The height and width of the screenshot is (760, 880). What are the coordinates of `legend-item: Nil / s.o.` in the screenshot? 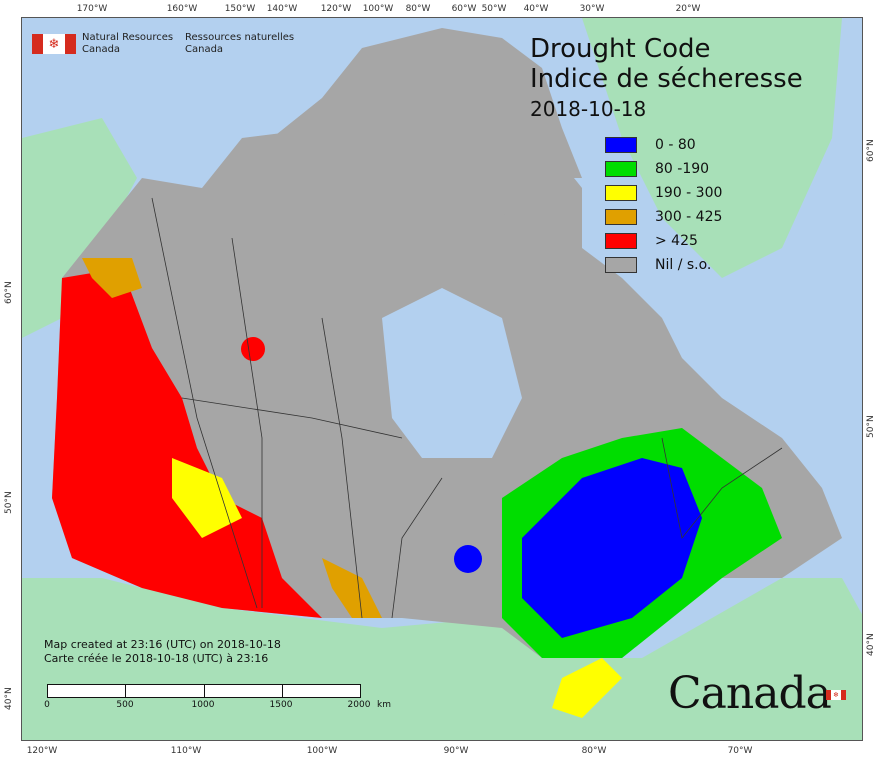 It's located at (658, 265).